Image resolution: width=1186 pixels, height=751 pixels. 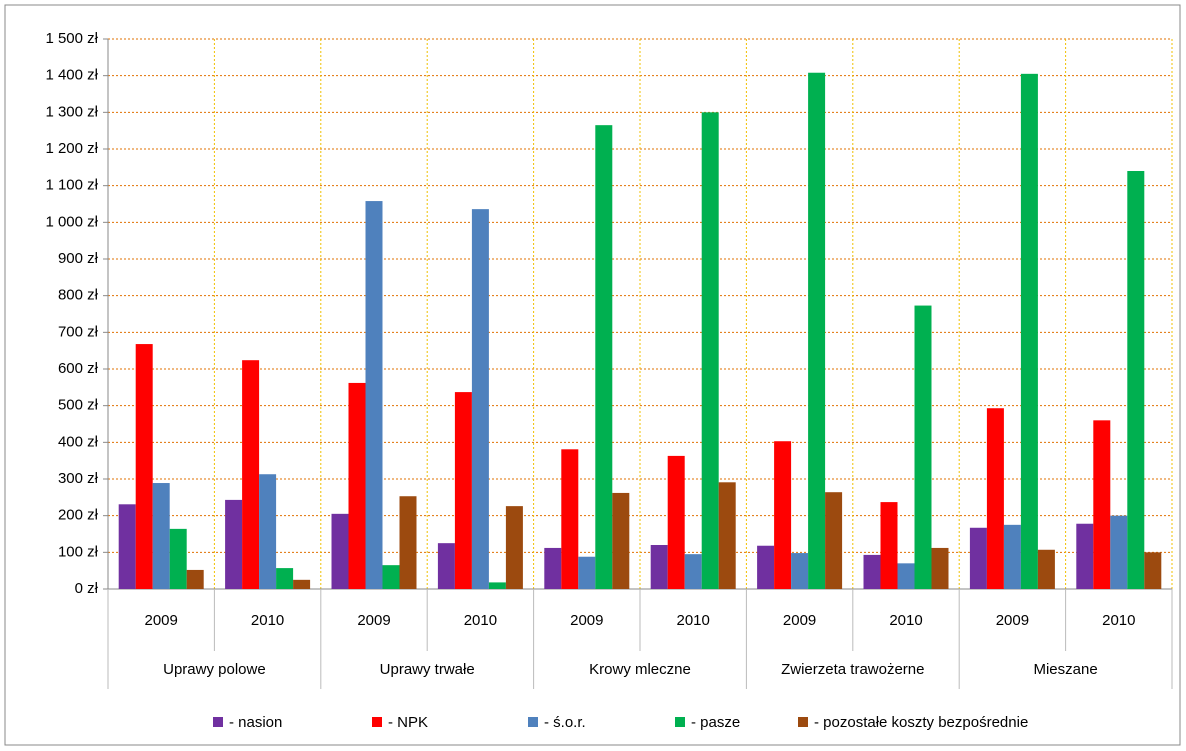 What do you see at coordinates (78, 551) in the screenshot?
I see `y-tick-label: 100 zł` at bounding box center [78, 551].